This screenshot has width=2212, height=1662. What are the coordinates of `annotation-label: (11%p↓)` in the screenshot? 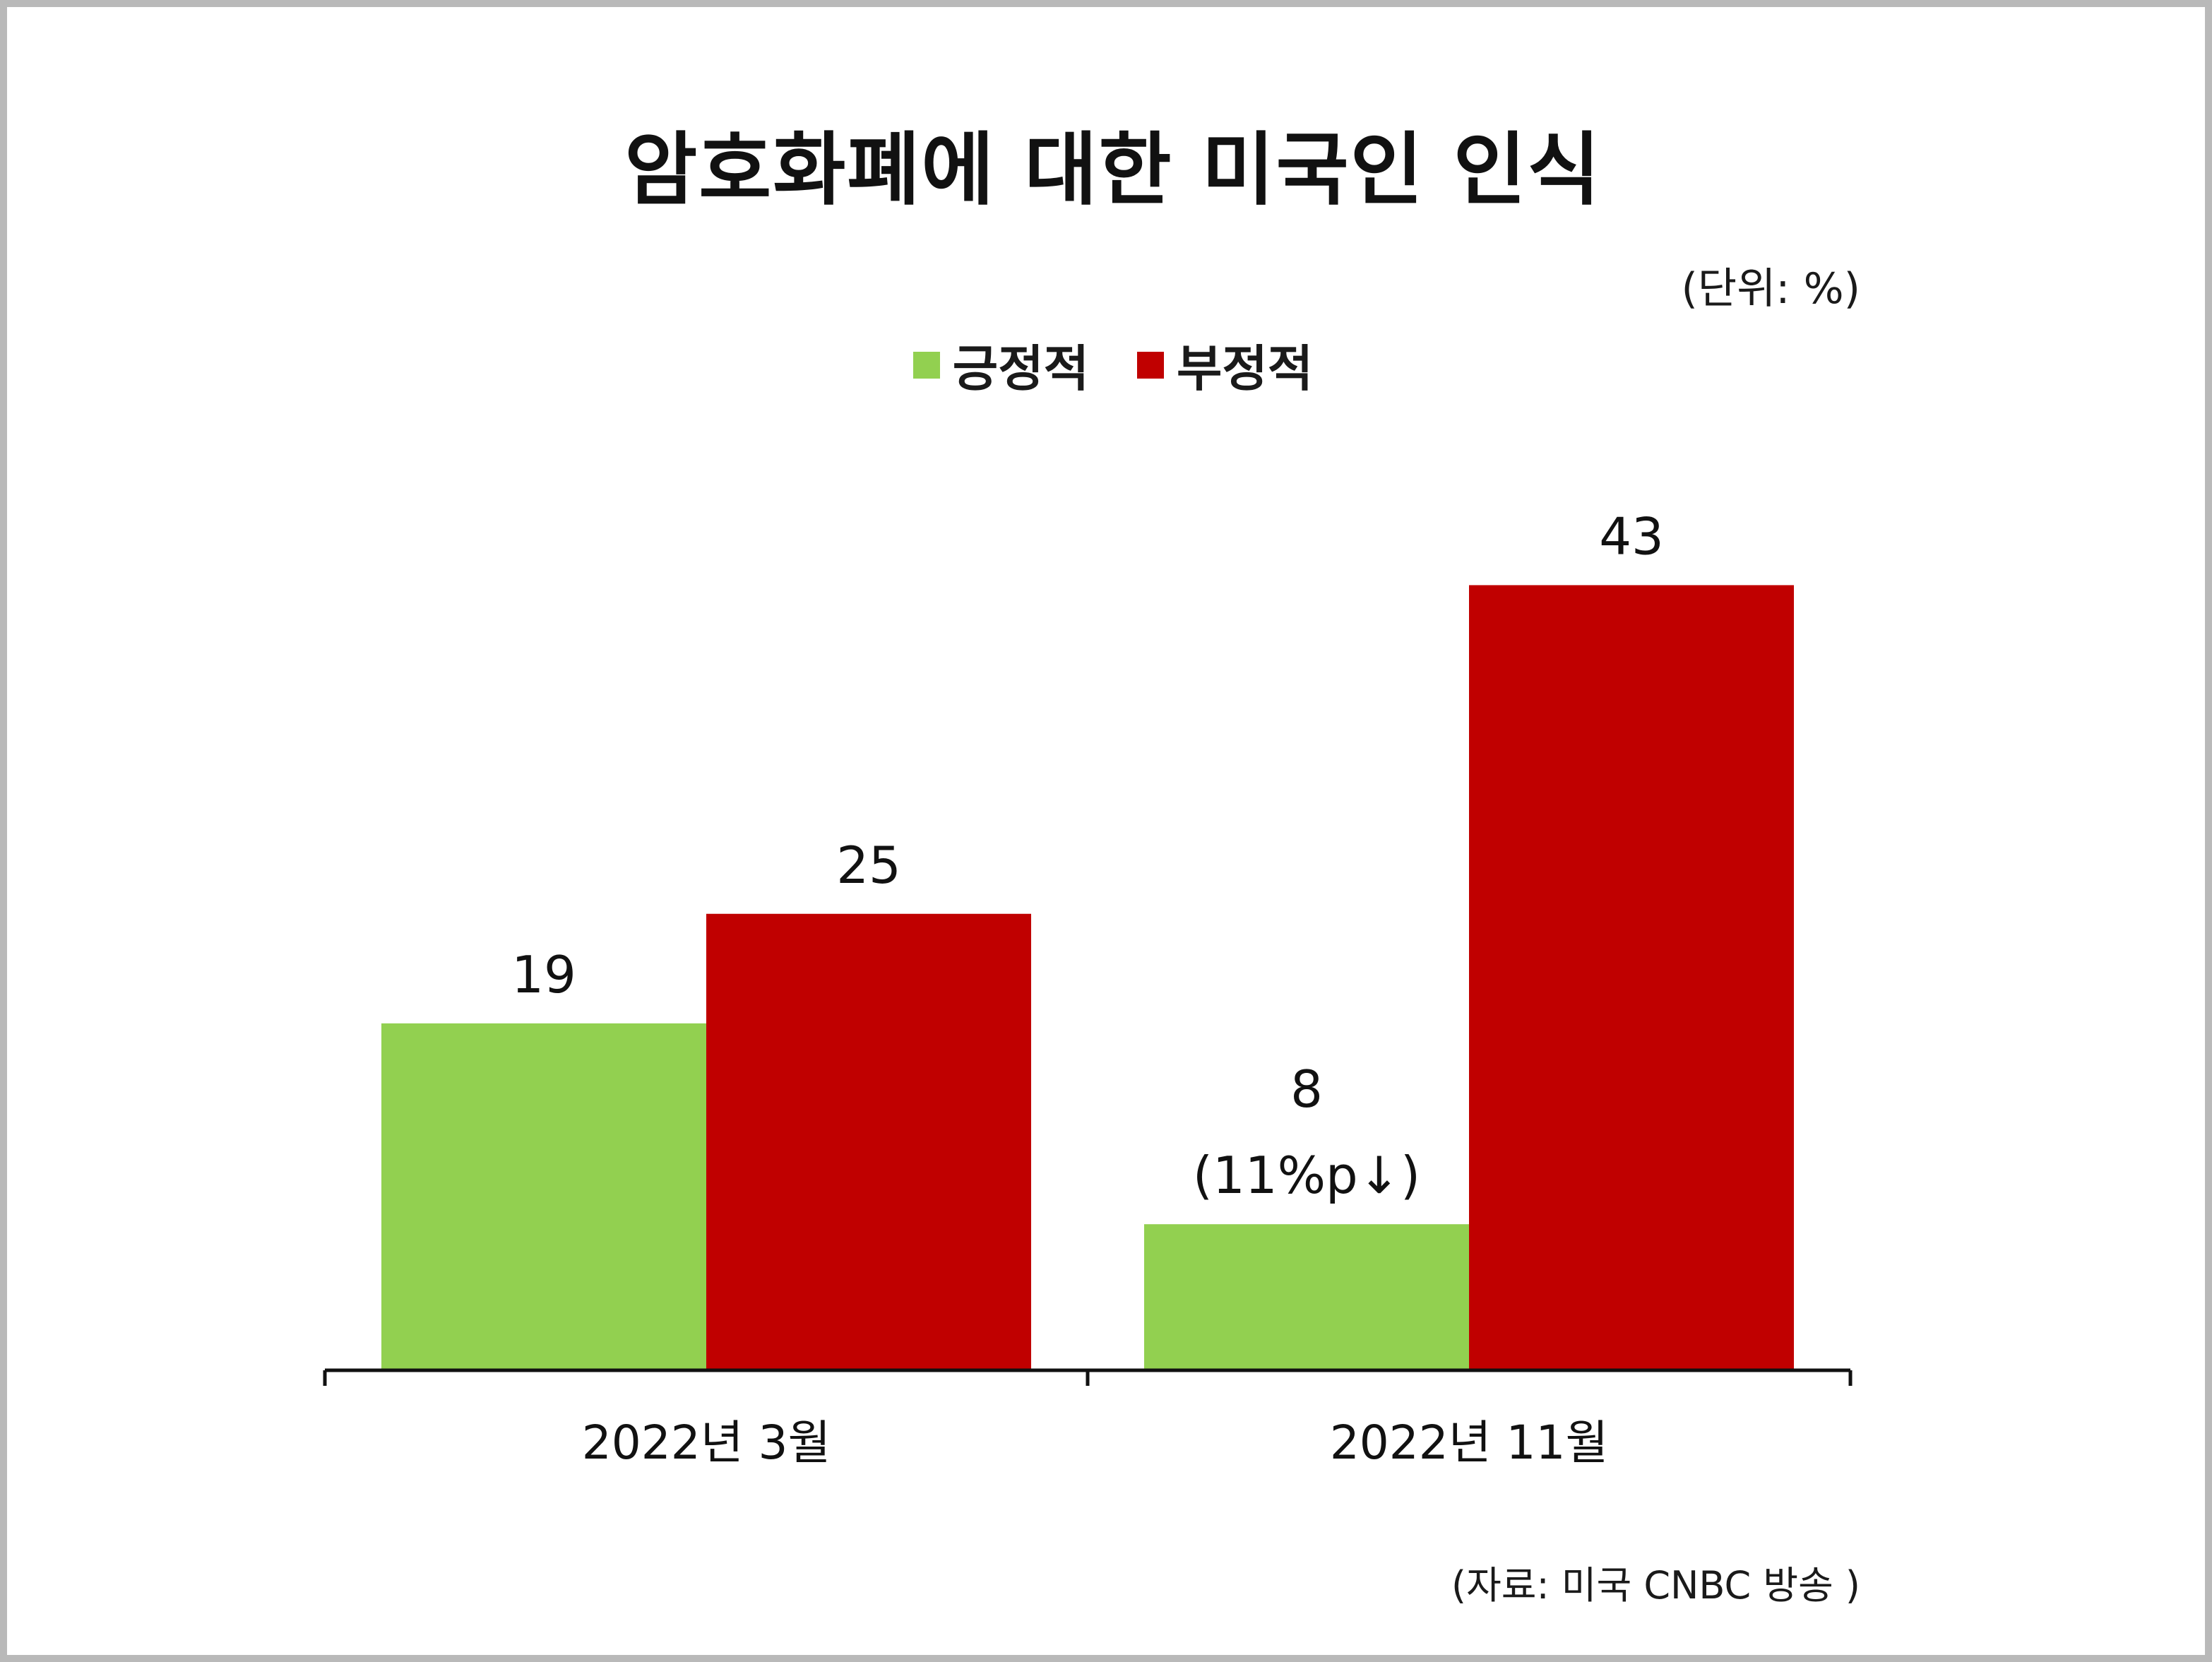 It's located at (1306, 1176).